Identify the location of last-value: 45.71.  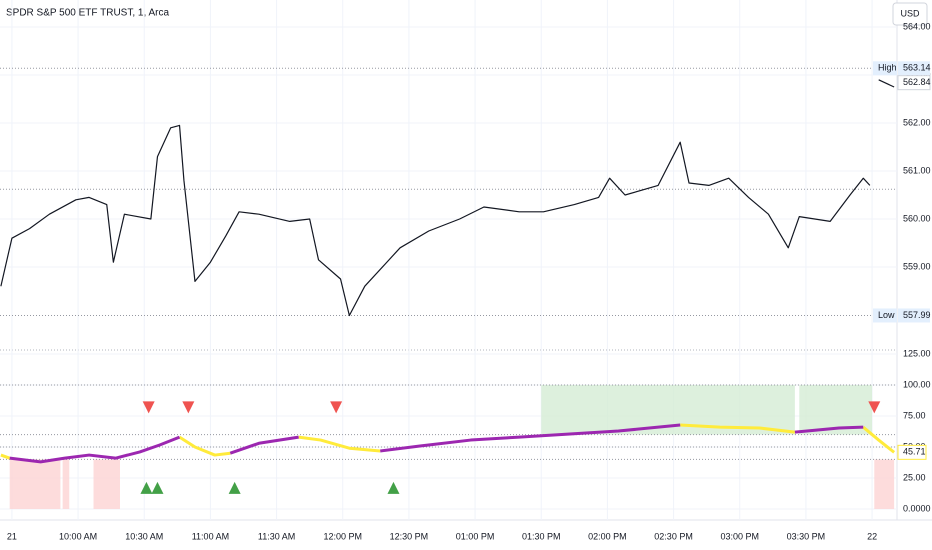
(914, 452).